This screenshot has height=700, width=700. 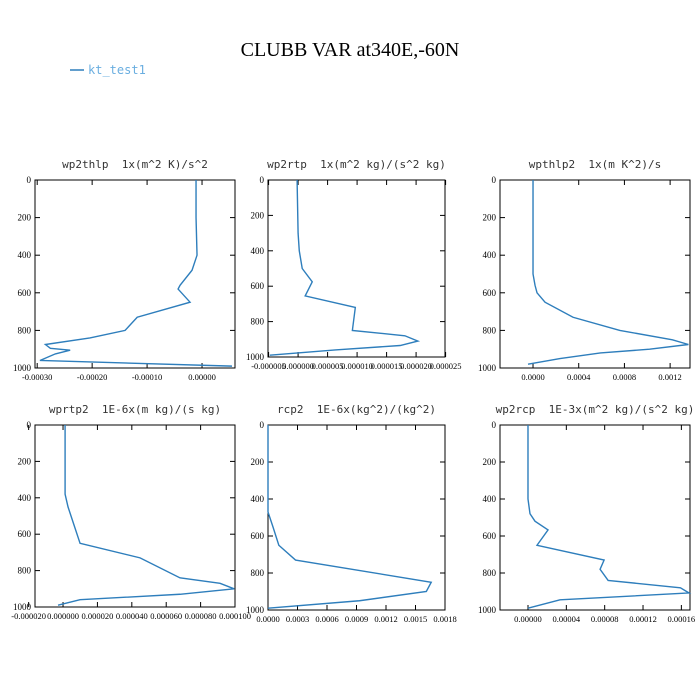 What do you see at coordinates (446, 366) in the screenshot?
I see `x-tick-label: 0.000025` at bounding box center [446, 366].